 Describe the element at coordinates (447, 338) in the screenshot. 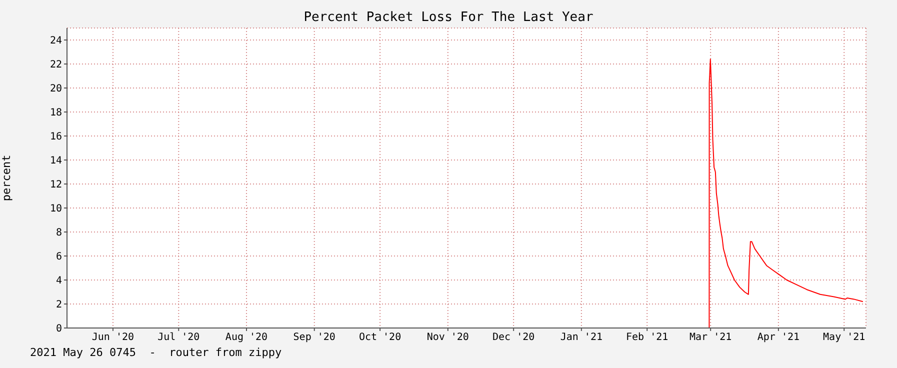

I see `x-tick-label: Nov '20` at that location.